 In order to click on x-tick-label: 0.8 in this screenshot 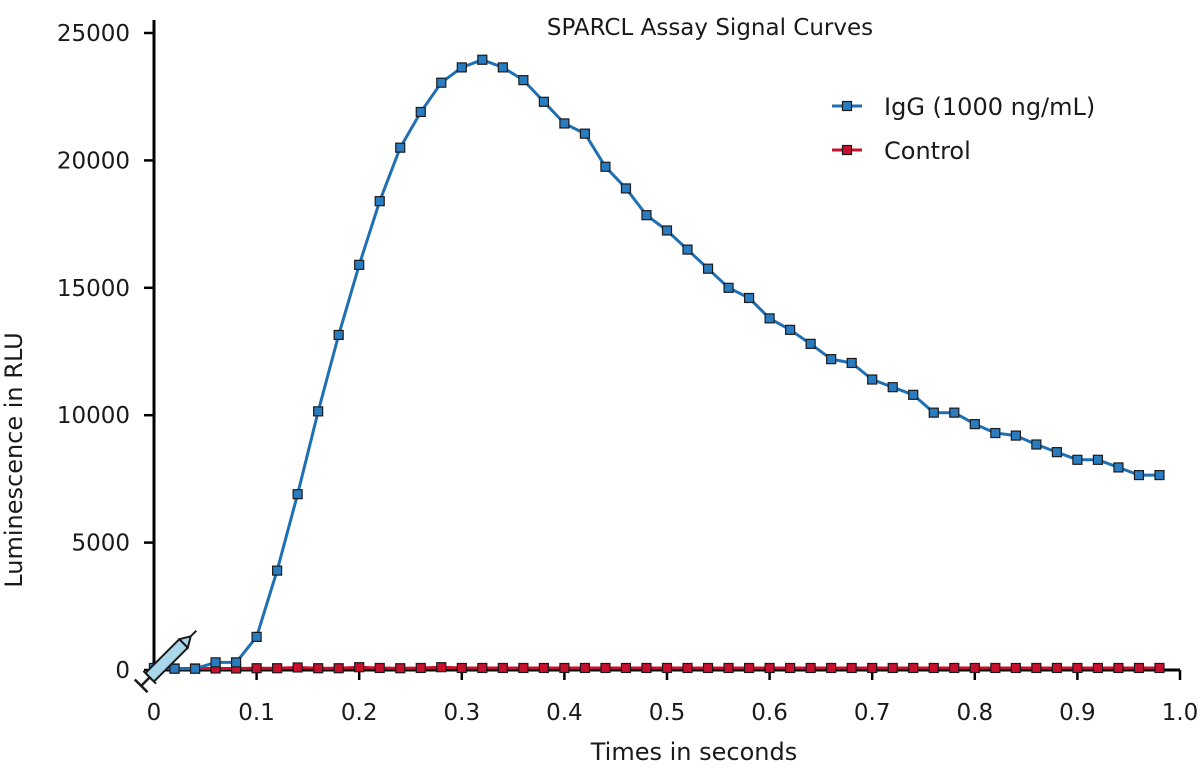, I will do `click(975, 713)`.